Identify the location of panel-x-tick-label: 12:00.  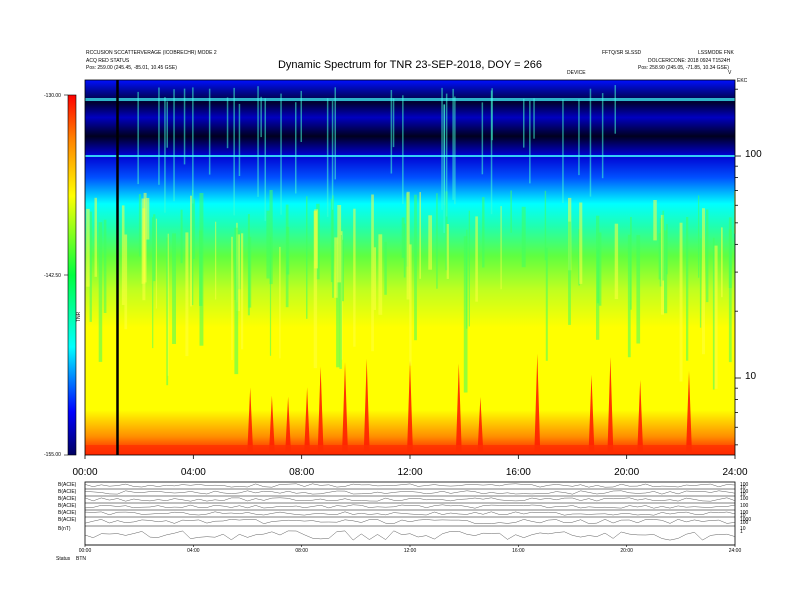
(410, 551).